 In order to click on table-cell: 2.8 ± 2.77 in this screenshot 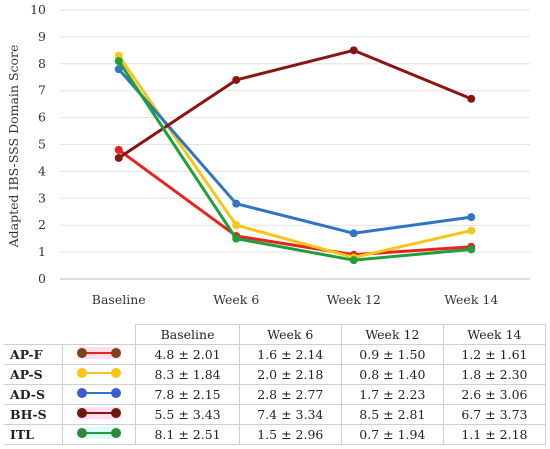, I will do `click(290, 394)`.